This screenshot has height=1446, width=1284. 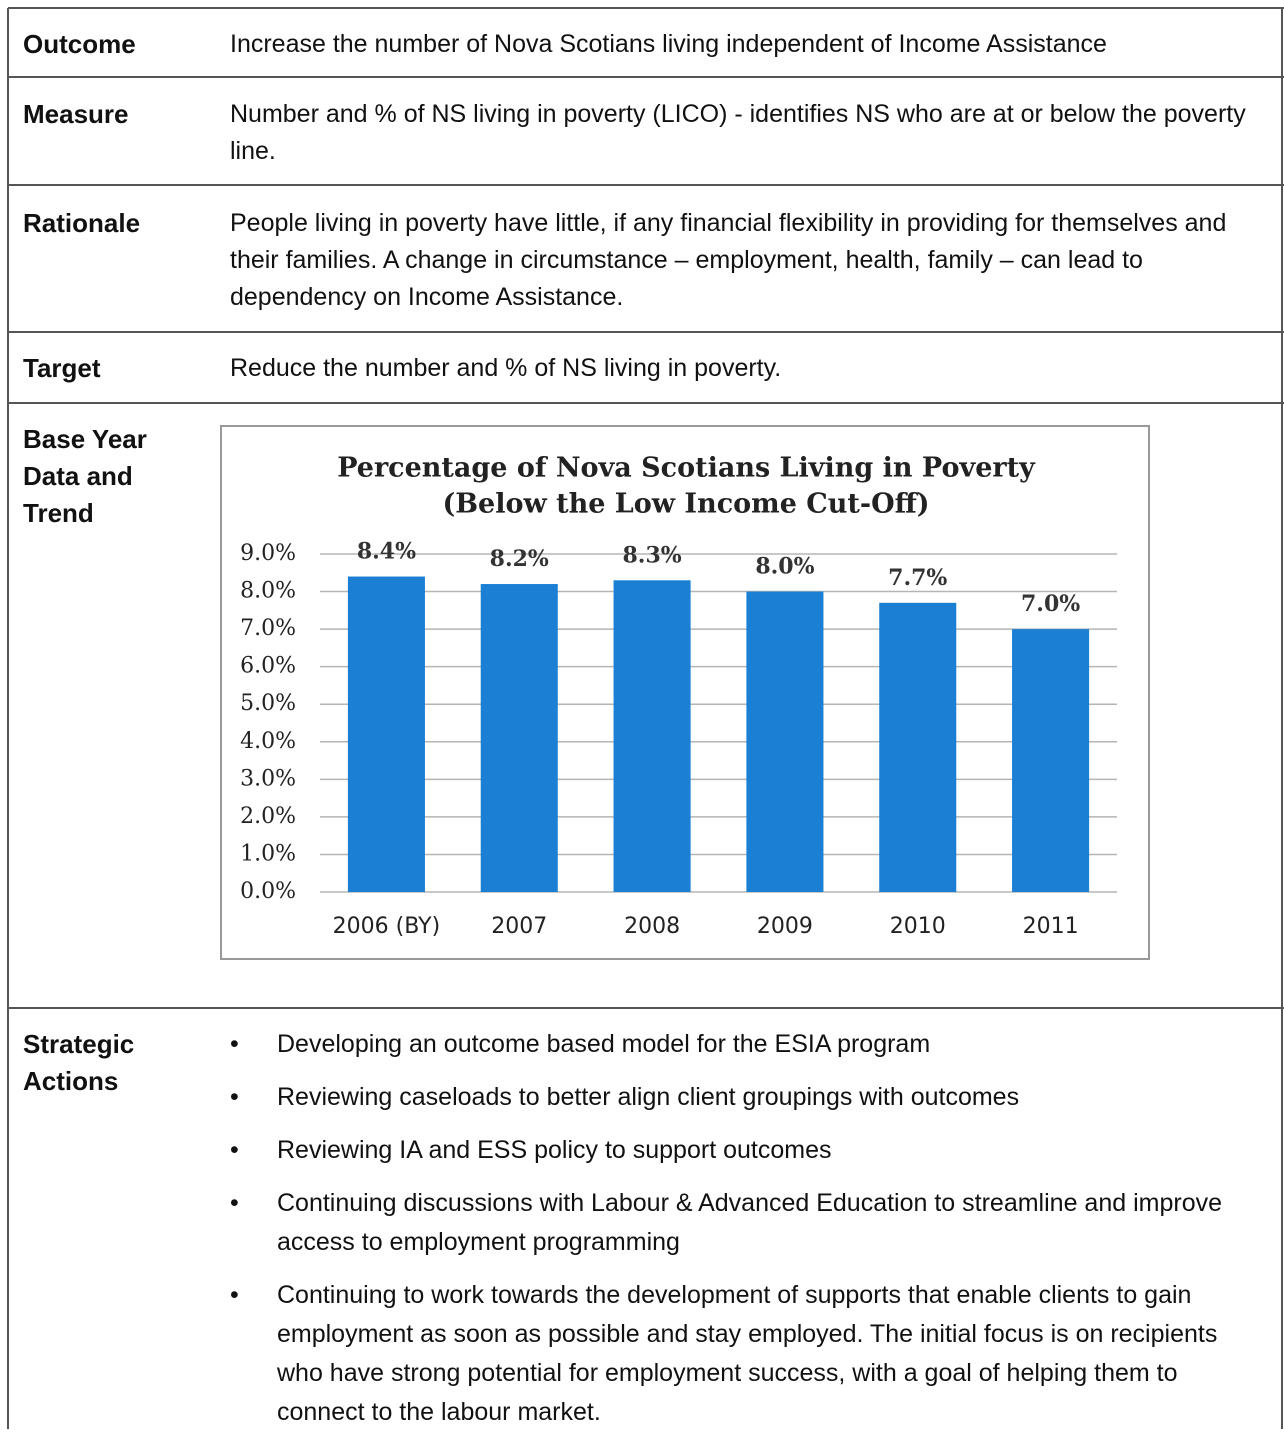 What do you see at coordinates (1051, 926) in the screenshot?
I see `x-tick-label: 2011` at bounding box center [1051, 926].